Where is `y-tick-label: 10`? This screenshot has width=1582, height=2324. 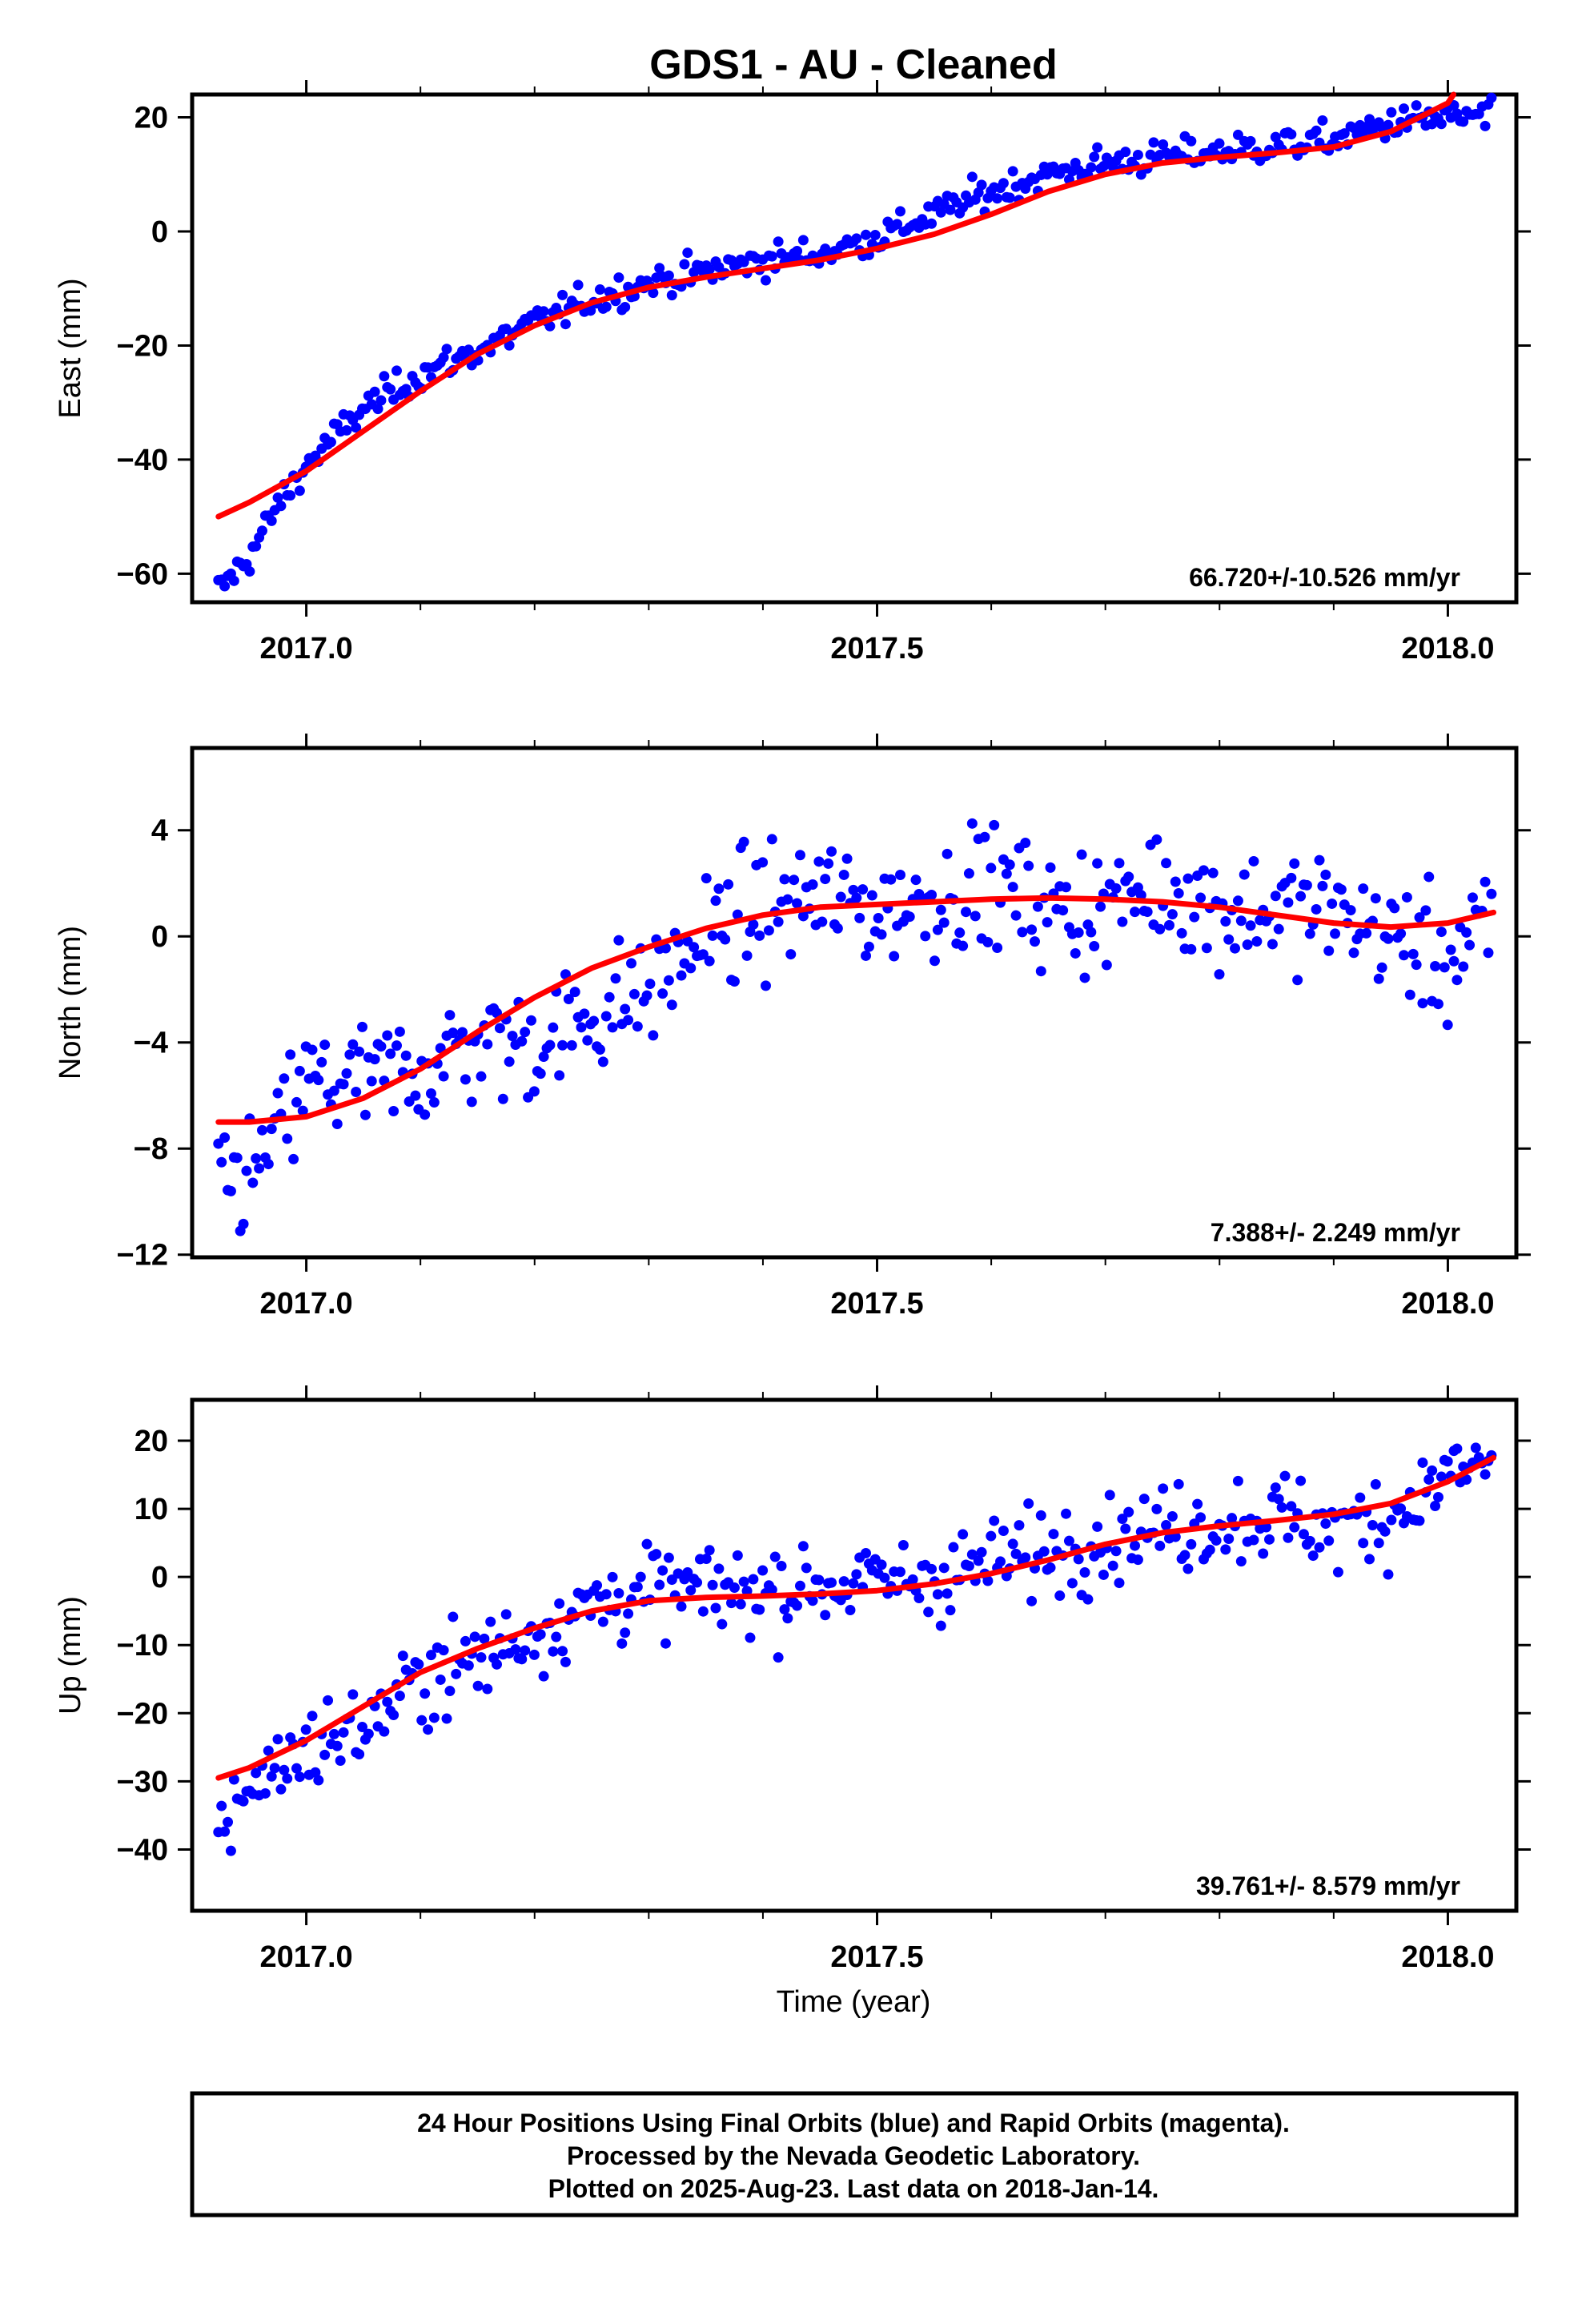
y-tick-label: 10 is located at coordinates (151, 1510).